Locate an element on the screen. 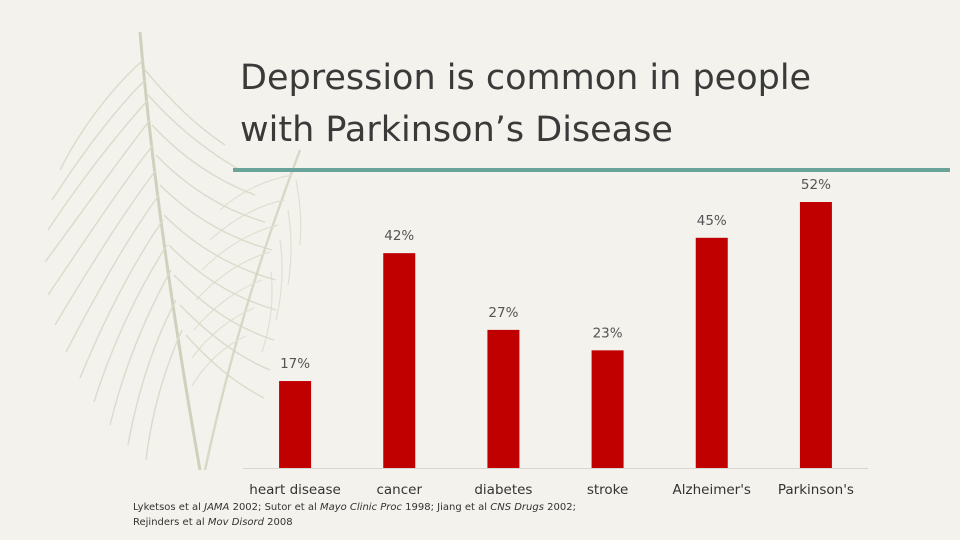 This screenshot has width=960, height=540. title-underline-rule is located at coordinates (591, 170).